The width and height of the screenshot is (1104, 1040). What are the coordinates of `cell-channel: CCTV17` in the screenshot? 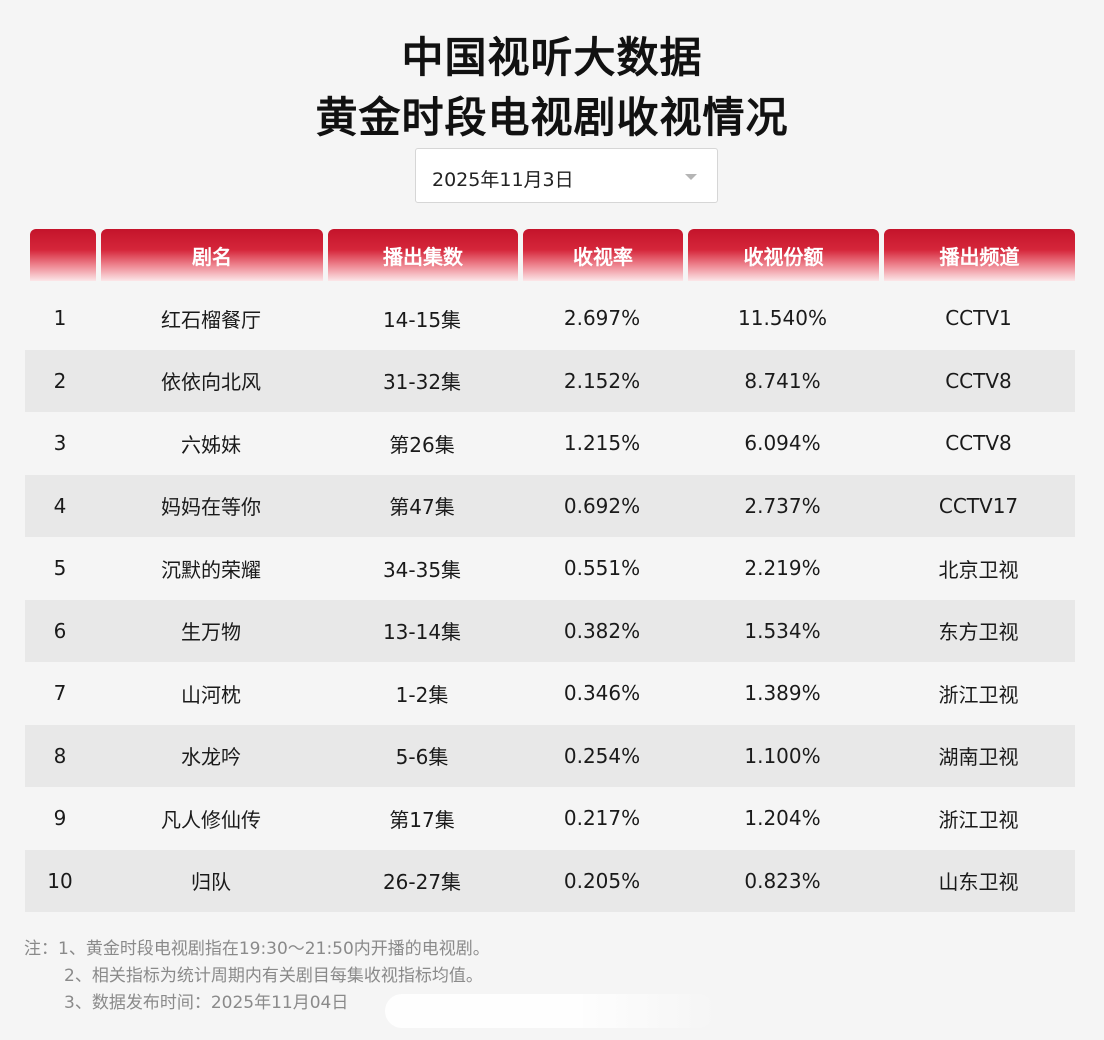 It's located at (978, 505).